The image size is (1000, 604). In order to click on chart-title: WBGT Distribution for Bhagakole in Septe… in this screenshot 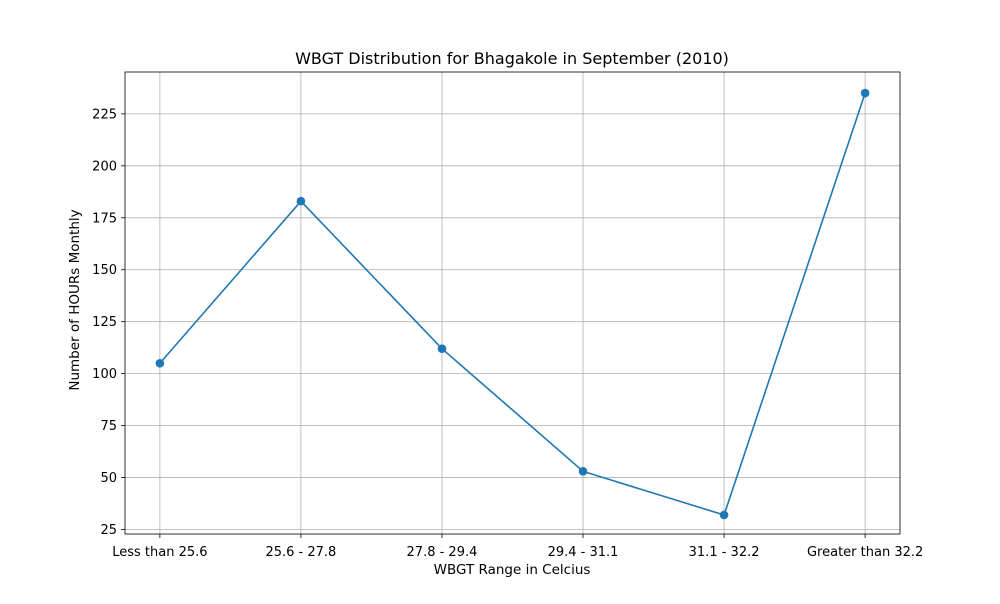, I will do `click(512, 58)`.